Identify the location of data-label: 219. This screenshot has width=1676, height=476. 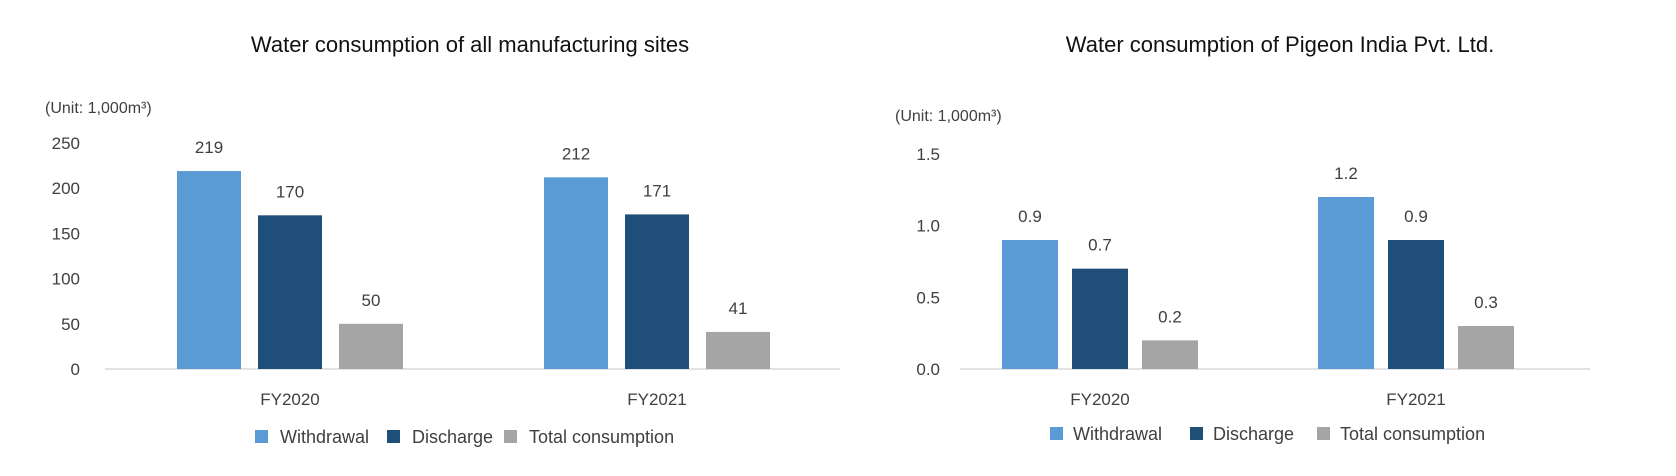
(209, 147).